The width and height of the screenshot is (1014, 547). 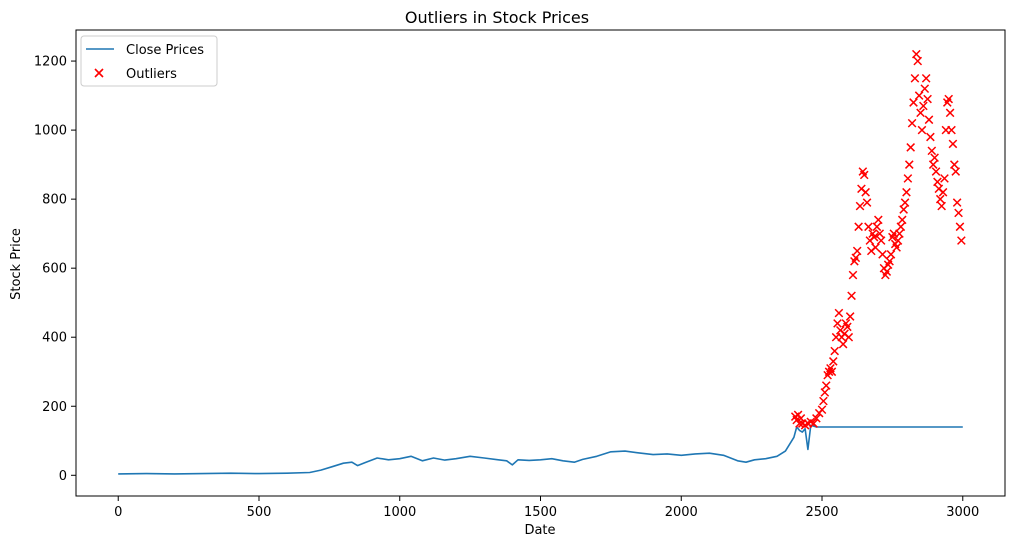 I want to click on legend-label-close-prices: Close Prices, so click(x=165, y=50).